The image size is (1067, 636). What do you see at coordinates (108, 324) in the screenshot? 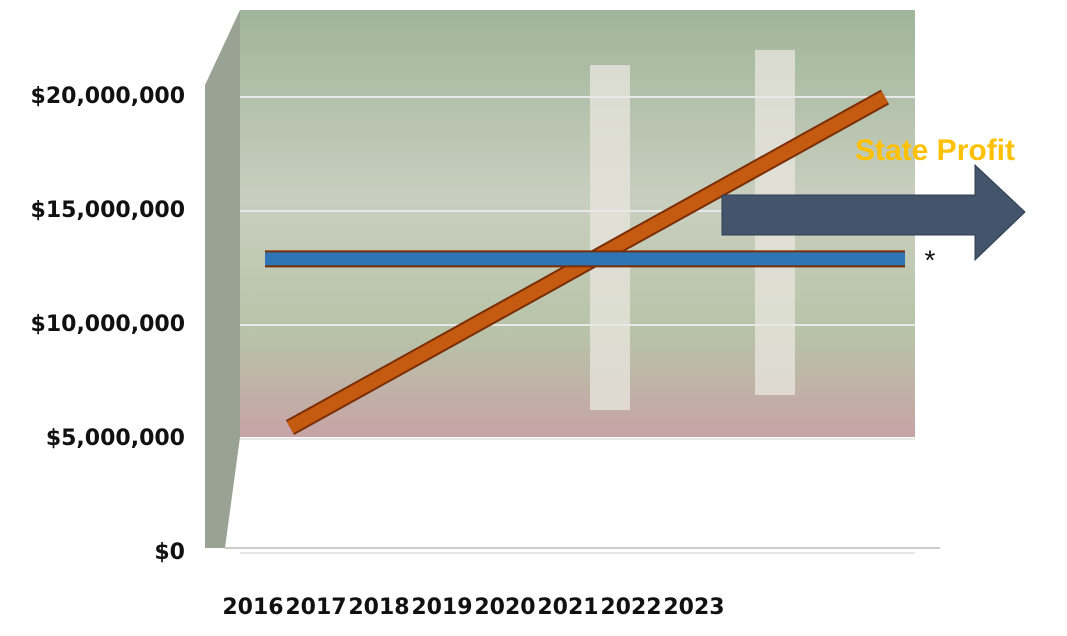
I see `y-tick-label: $10,000,000` at bounding box center [108, 324].